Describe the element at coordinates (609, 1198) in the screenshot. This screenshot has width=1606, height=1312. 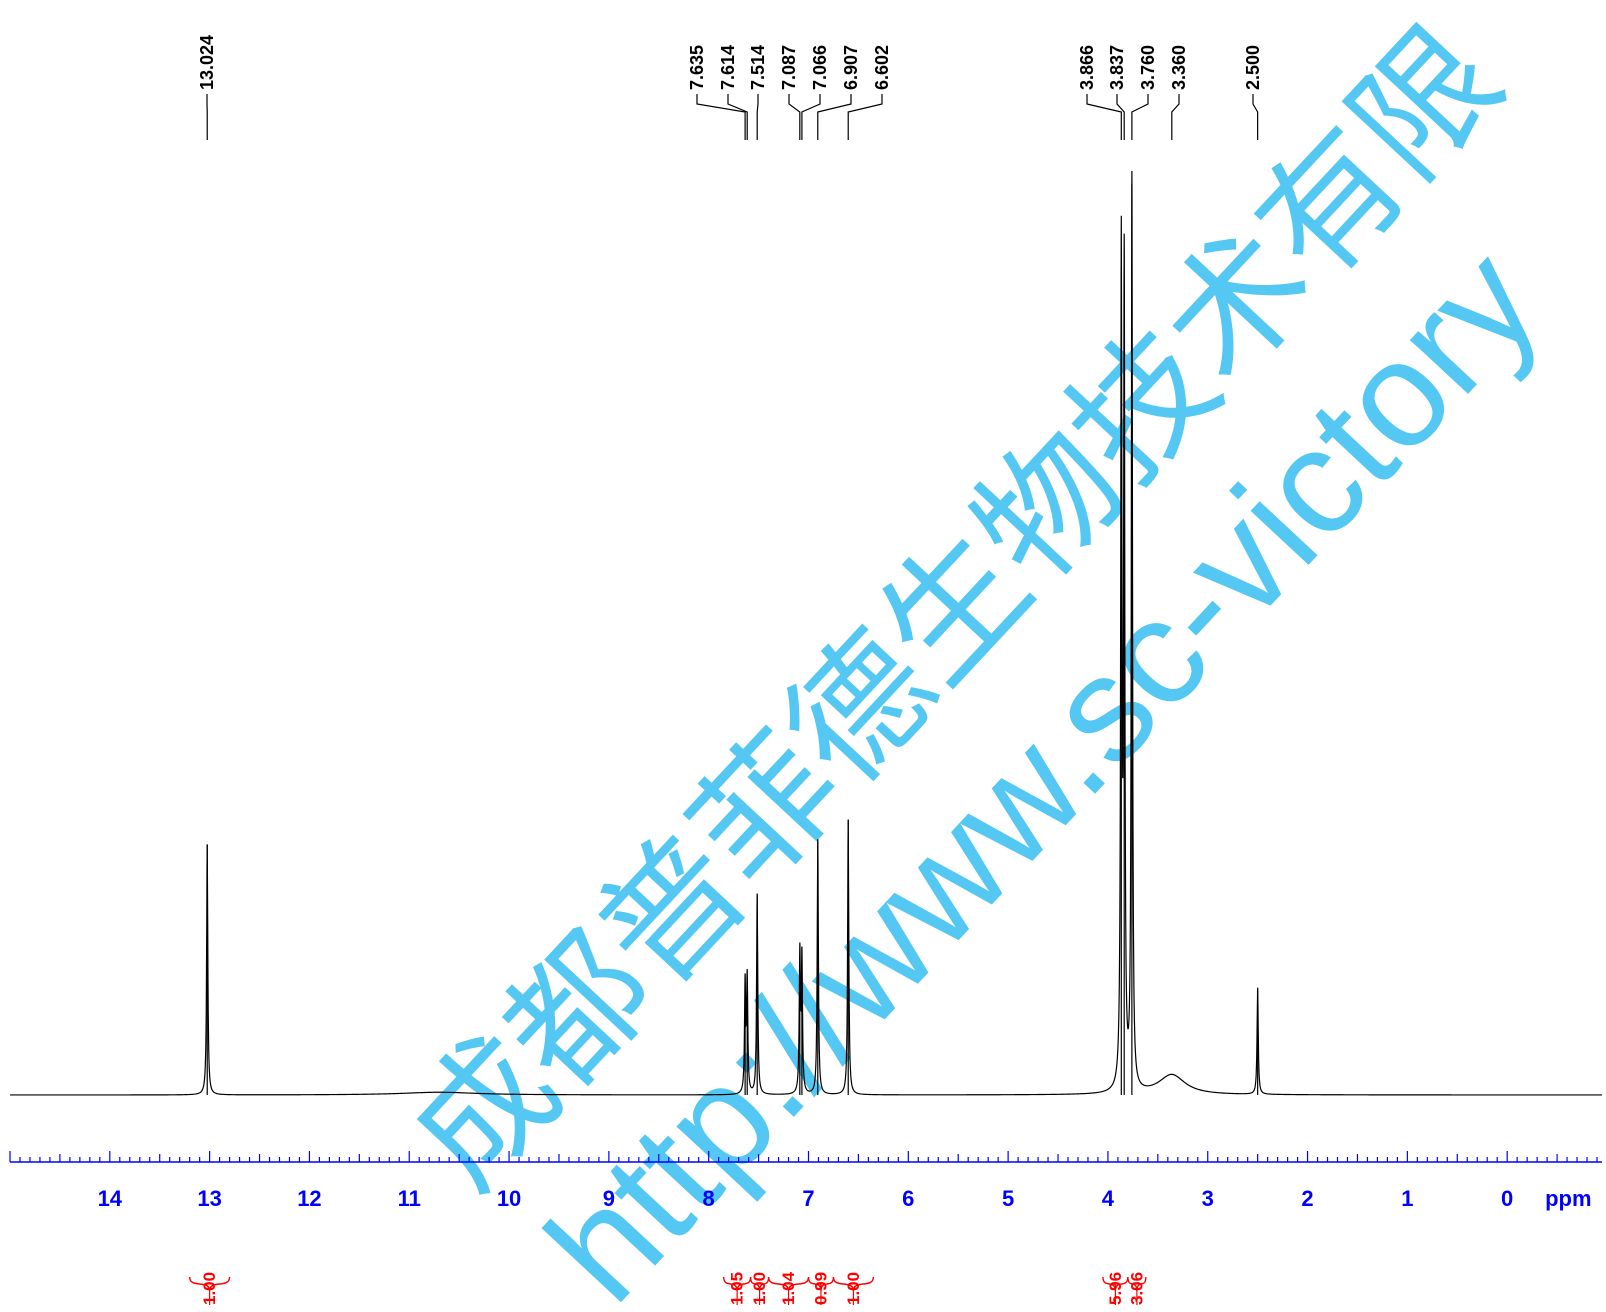
I see `tick-label-9: 9` at that location.